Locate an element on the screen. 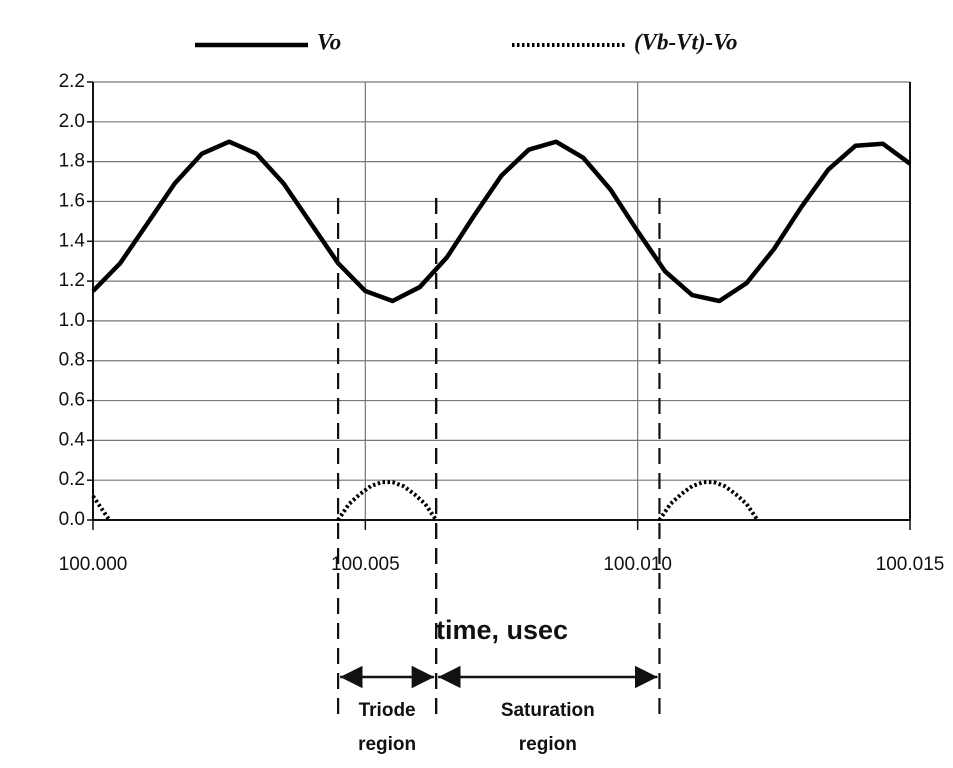 Image resolution: width=953 pixels, height=768 pixels. y-tick-label: 0.4 is located at coordinates (72, 439).